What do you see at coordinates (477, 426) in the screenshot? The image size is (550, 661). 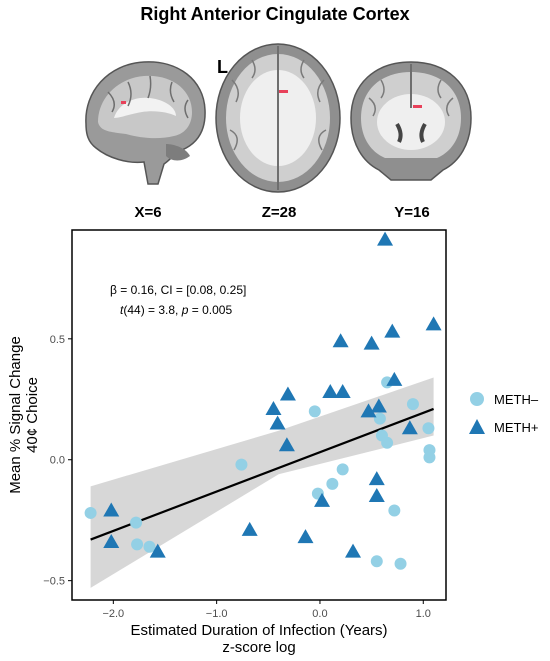 I see `legend-triangle-marker` at bounding box center [477, 426].